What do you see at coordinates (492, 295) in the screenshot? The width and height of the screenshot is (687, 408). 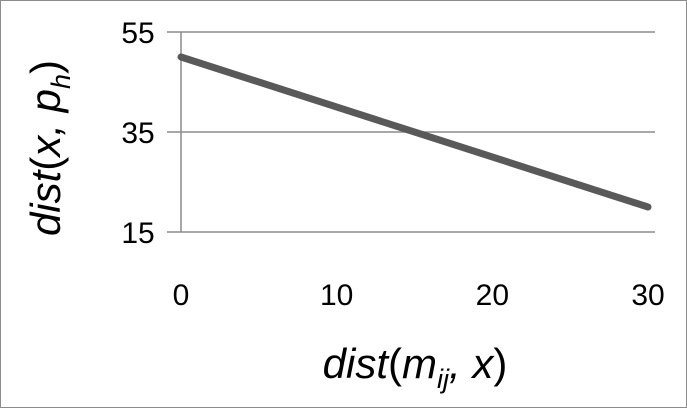 I see `x-tick-label: 20` at bounding box center [492, 295].